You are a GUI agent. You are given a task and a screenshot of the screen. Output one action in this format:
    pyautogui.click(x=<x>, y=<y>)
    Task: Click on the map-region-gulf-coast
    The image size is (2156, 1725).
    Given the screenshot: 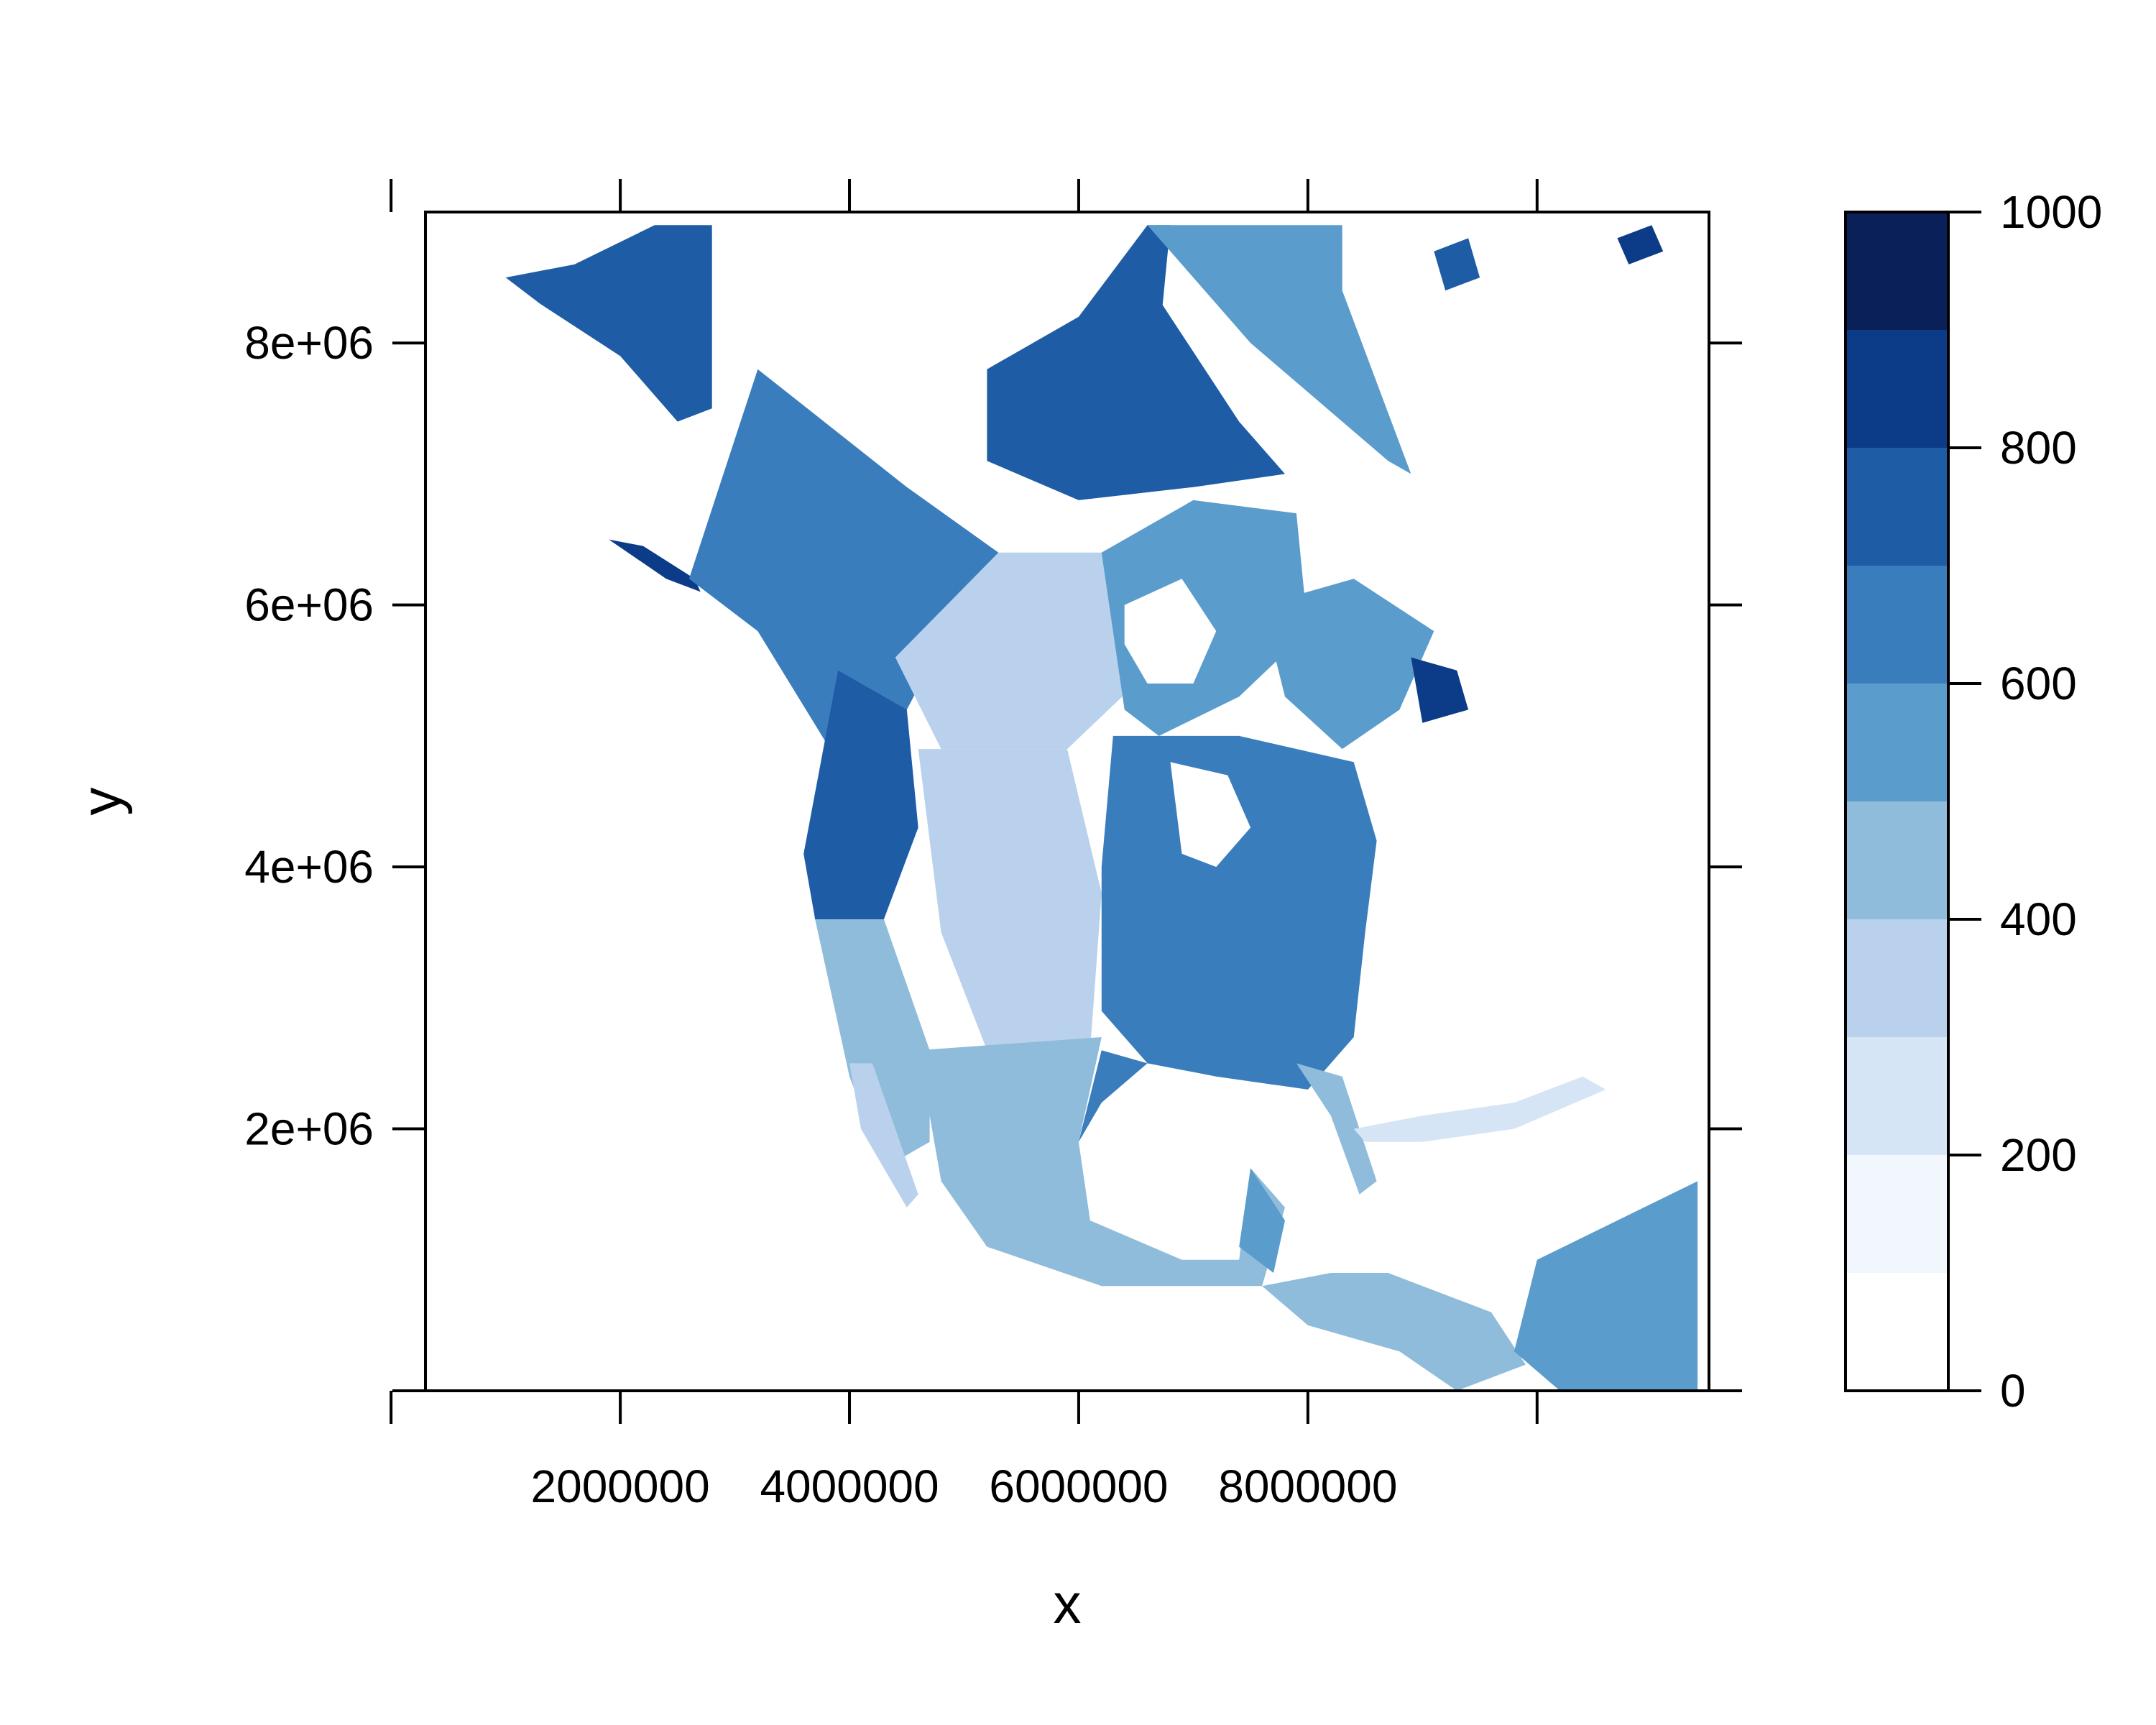 What is the action you would take?
    pyautogui.click(x=1113, y=1096)
    